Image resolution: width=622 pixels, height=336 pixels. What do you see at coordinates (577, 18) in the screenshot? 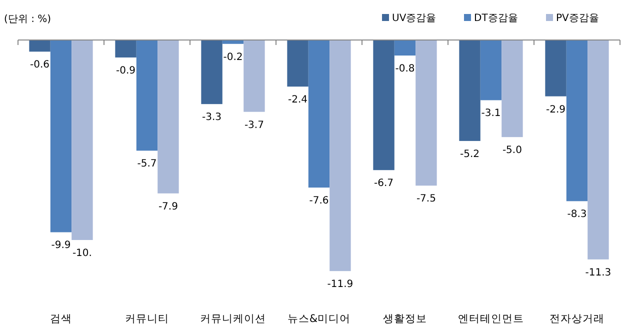
I see `legend-label: PV증감율` at bounding box center [577, 18].